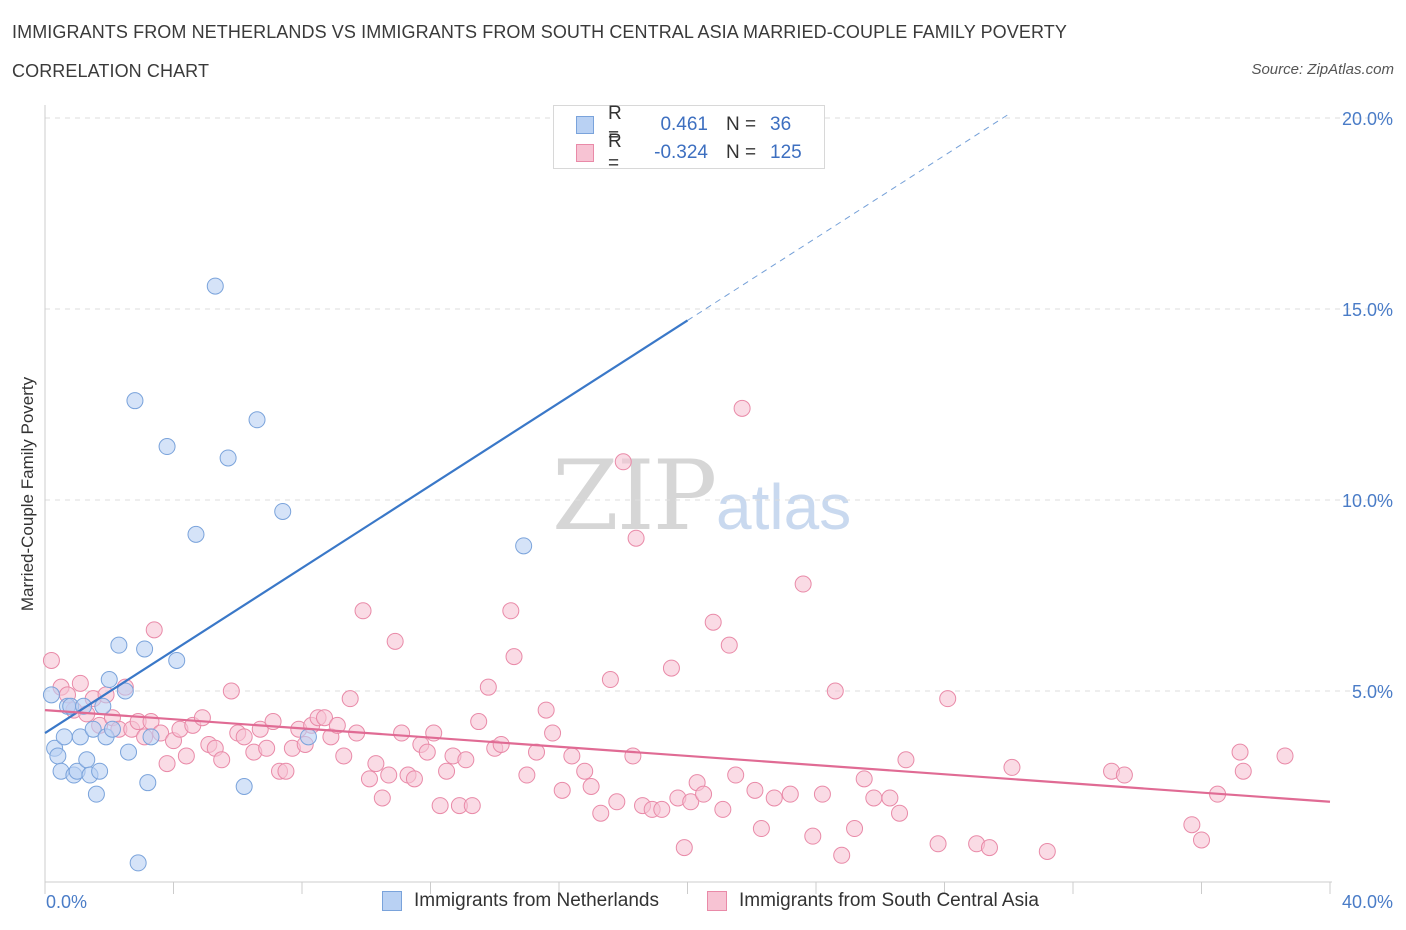  I want to click on y-axis-label: Married-Couple Family Poverty, so click(27, 494).